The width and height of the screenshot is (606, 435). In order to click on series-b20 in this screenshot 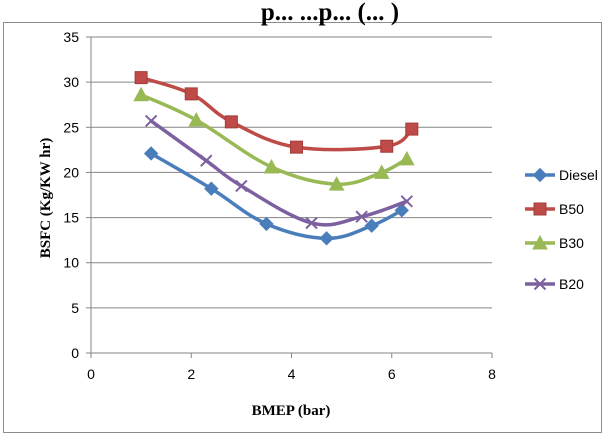, I will do `click(278, 172)`.